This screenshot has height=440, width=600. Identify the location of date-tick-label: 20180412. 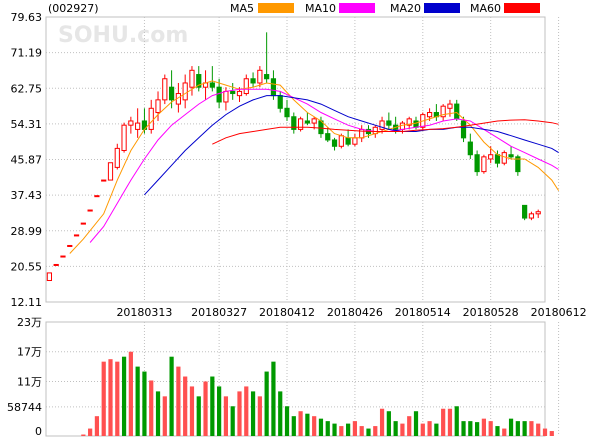
(287, 312).